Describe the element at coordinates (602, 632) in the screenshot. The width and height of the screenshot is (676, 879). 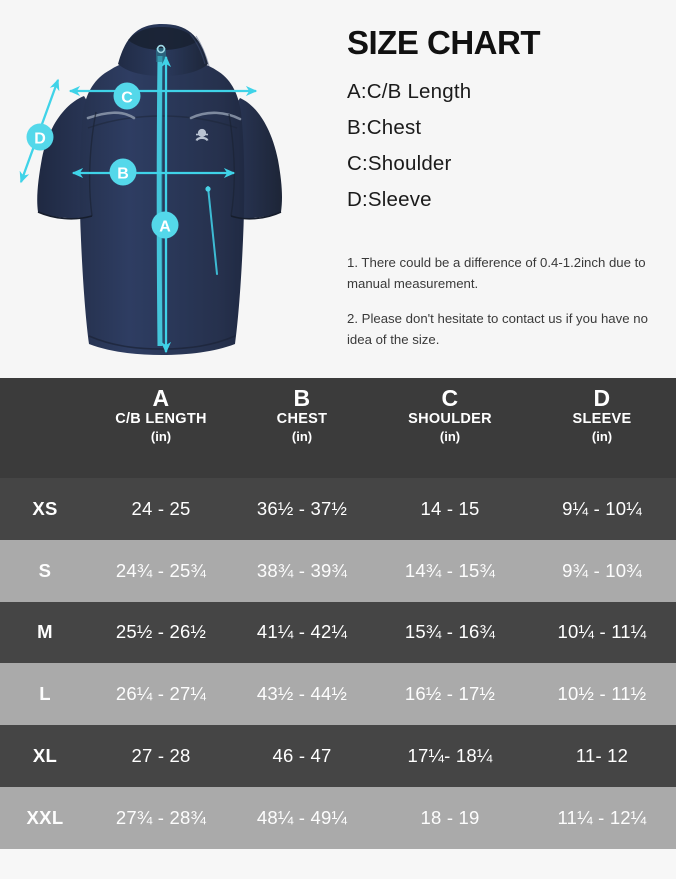
I see `row-sleeve: 10¼ - 11¼` at that location.